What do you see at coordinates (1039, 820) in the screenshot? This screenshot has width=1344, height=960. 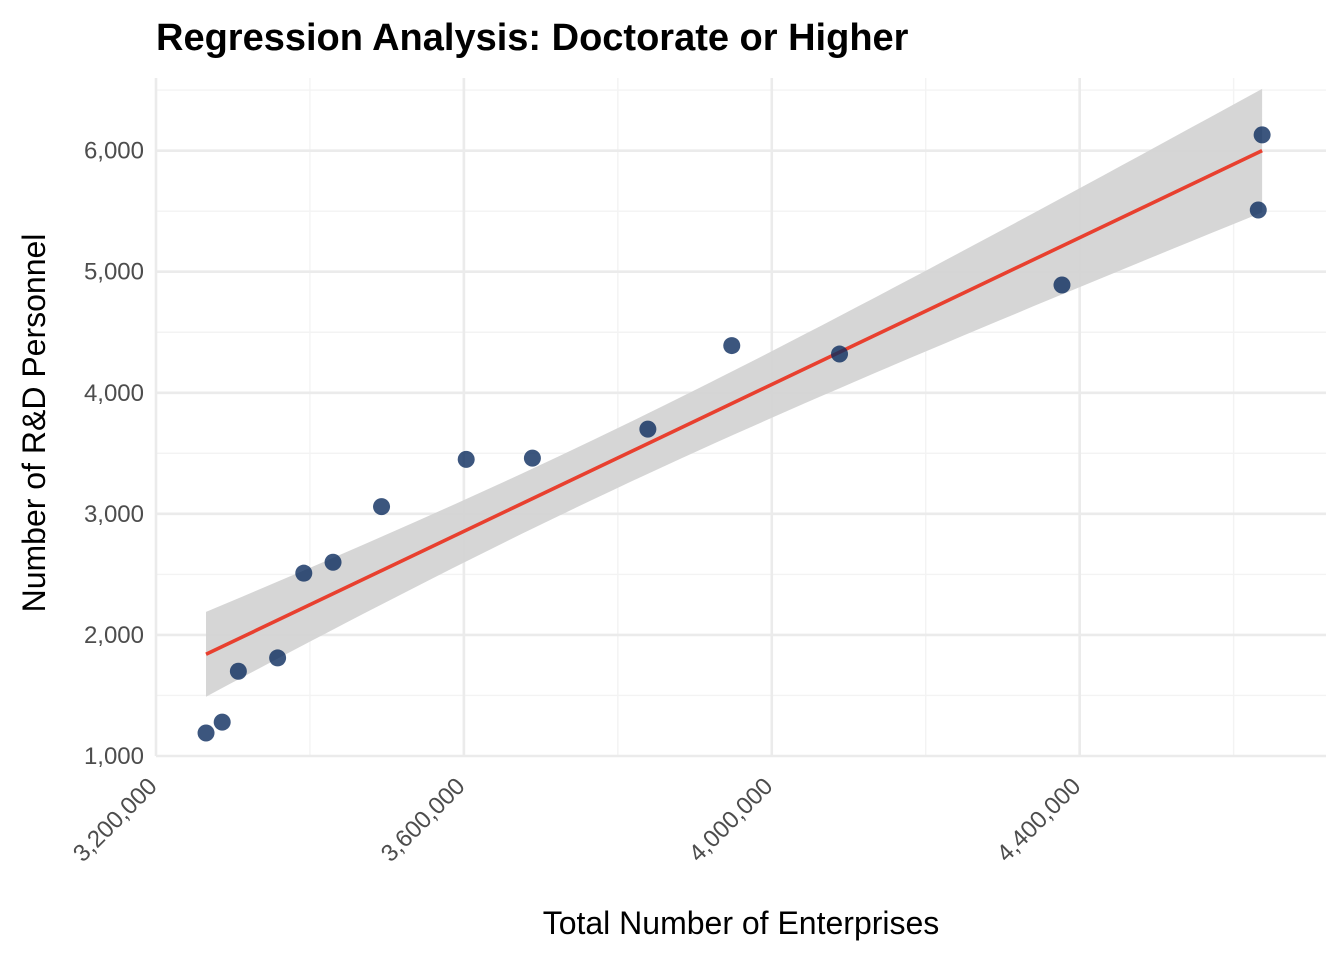 I see `x-tick-label: 4,400,000` at bounding box center [1039, 820].